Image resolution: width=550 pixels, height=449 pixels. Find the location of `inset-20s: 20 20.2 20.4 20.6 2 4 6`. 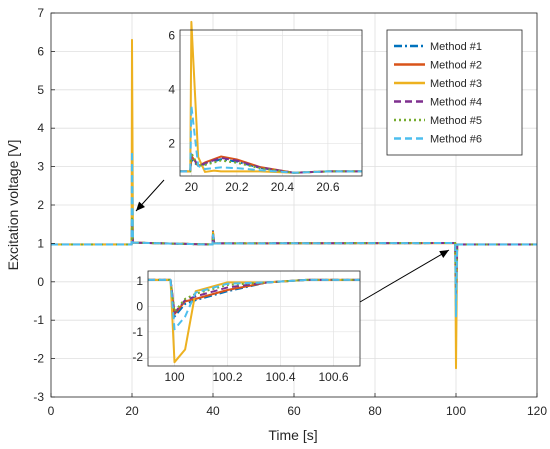

inset-20s: 20 20.2 20.4 20.6 2 4 6 is located at coordinates (265, 107).